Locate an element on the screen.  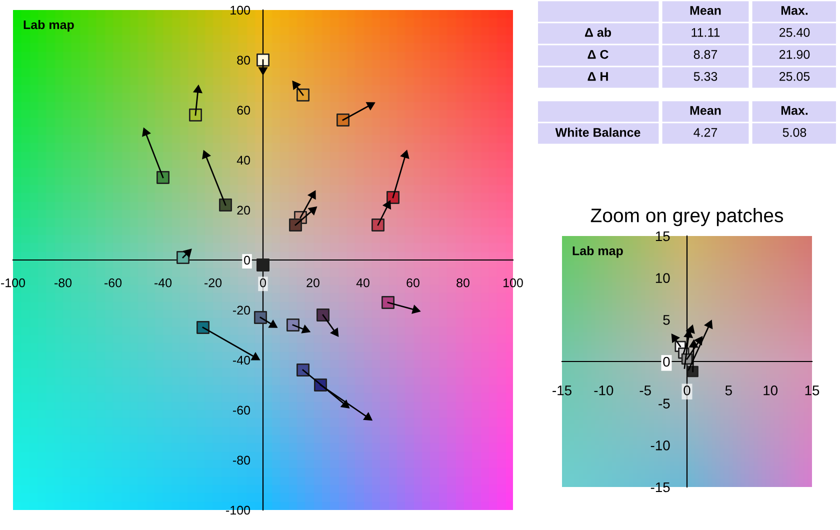
x-tick-label: -20 is located at coordinates (213, 283).